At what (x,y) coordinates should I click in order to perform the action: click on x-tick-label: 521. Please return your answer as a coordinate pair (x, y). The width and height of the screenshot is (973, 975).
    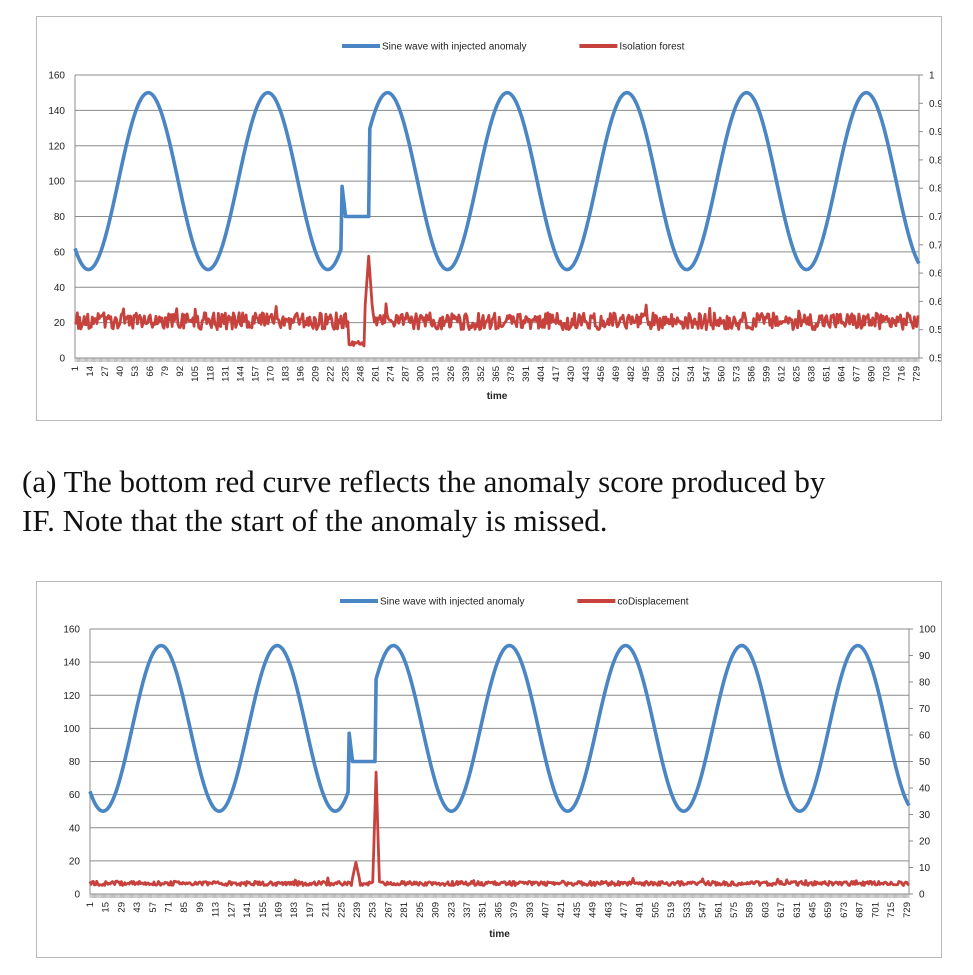
    Looking at the image, I should click on (676, 374).